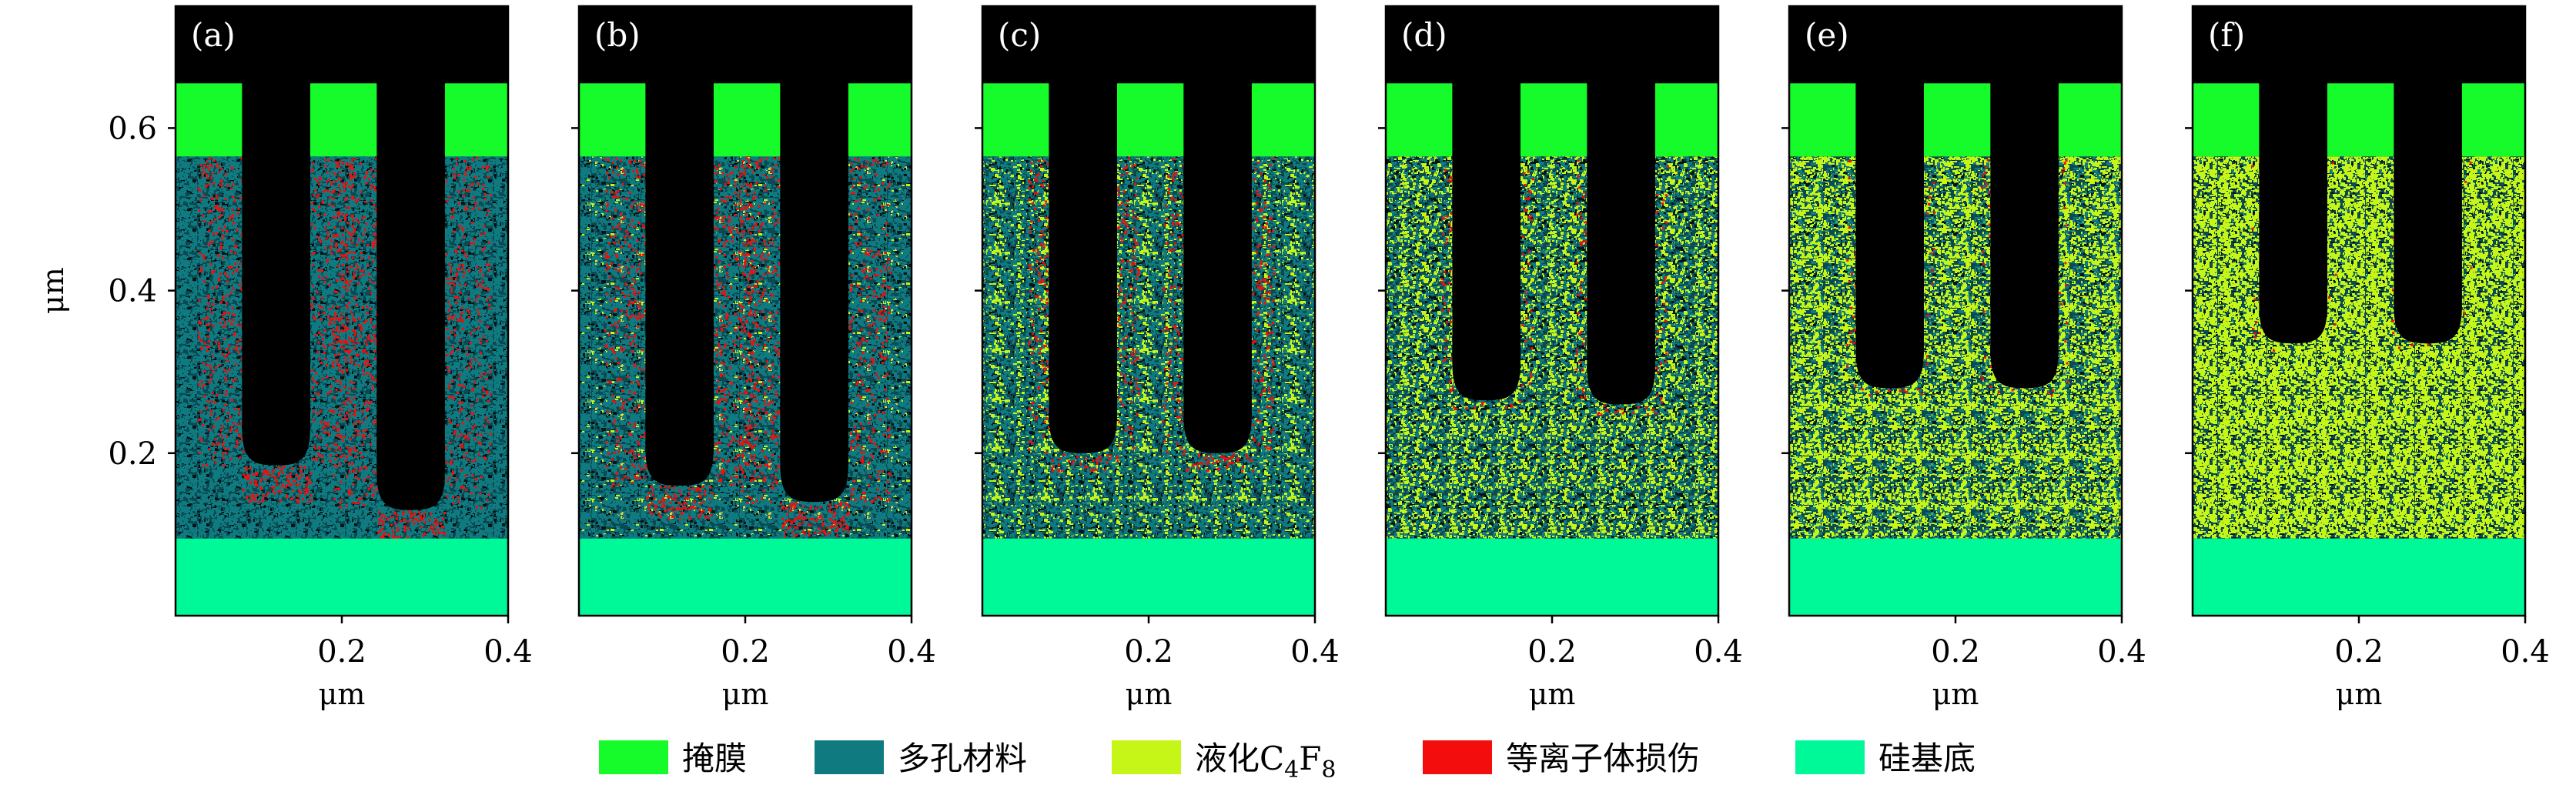  What do you see at coordinates (1019, 35) in the screenshot?
I see `panel-label: (c)` at bounding box center [1019, 35].